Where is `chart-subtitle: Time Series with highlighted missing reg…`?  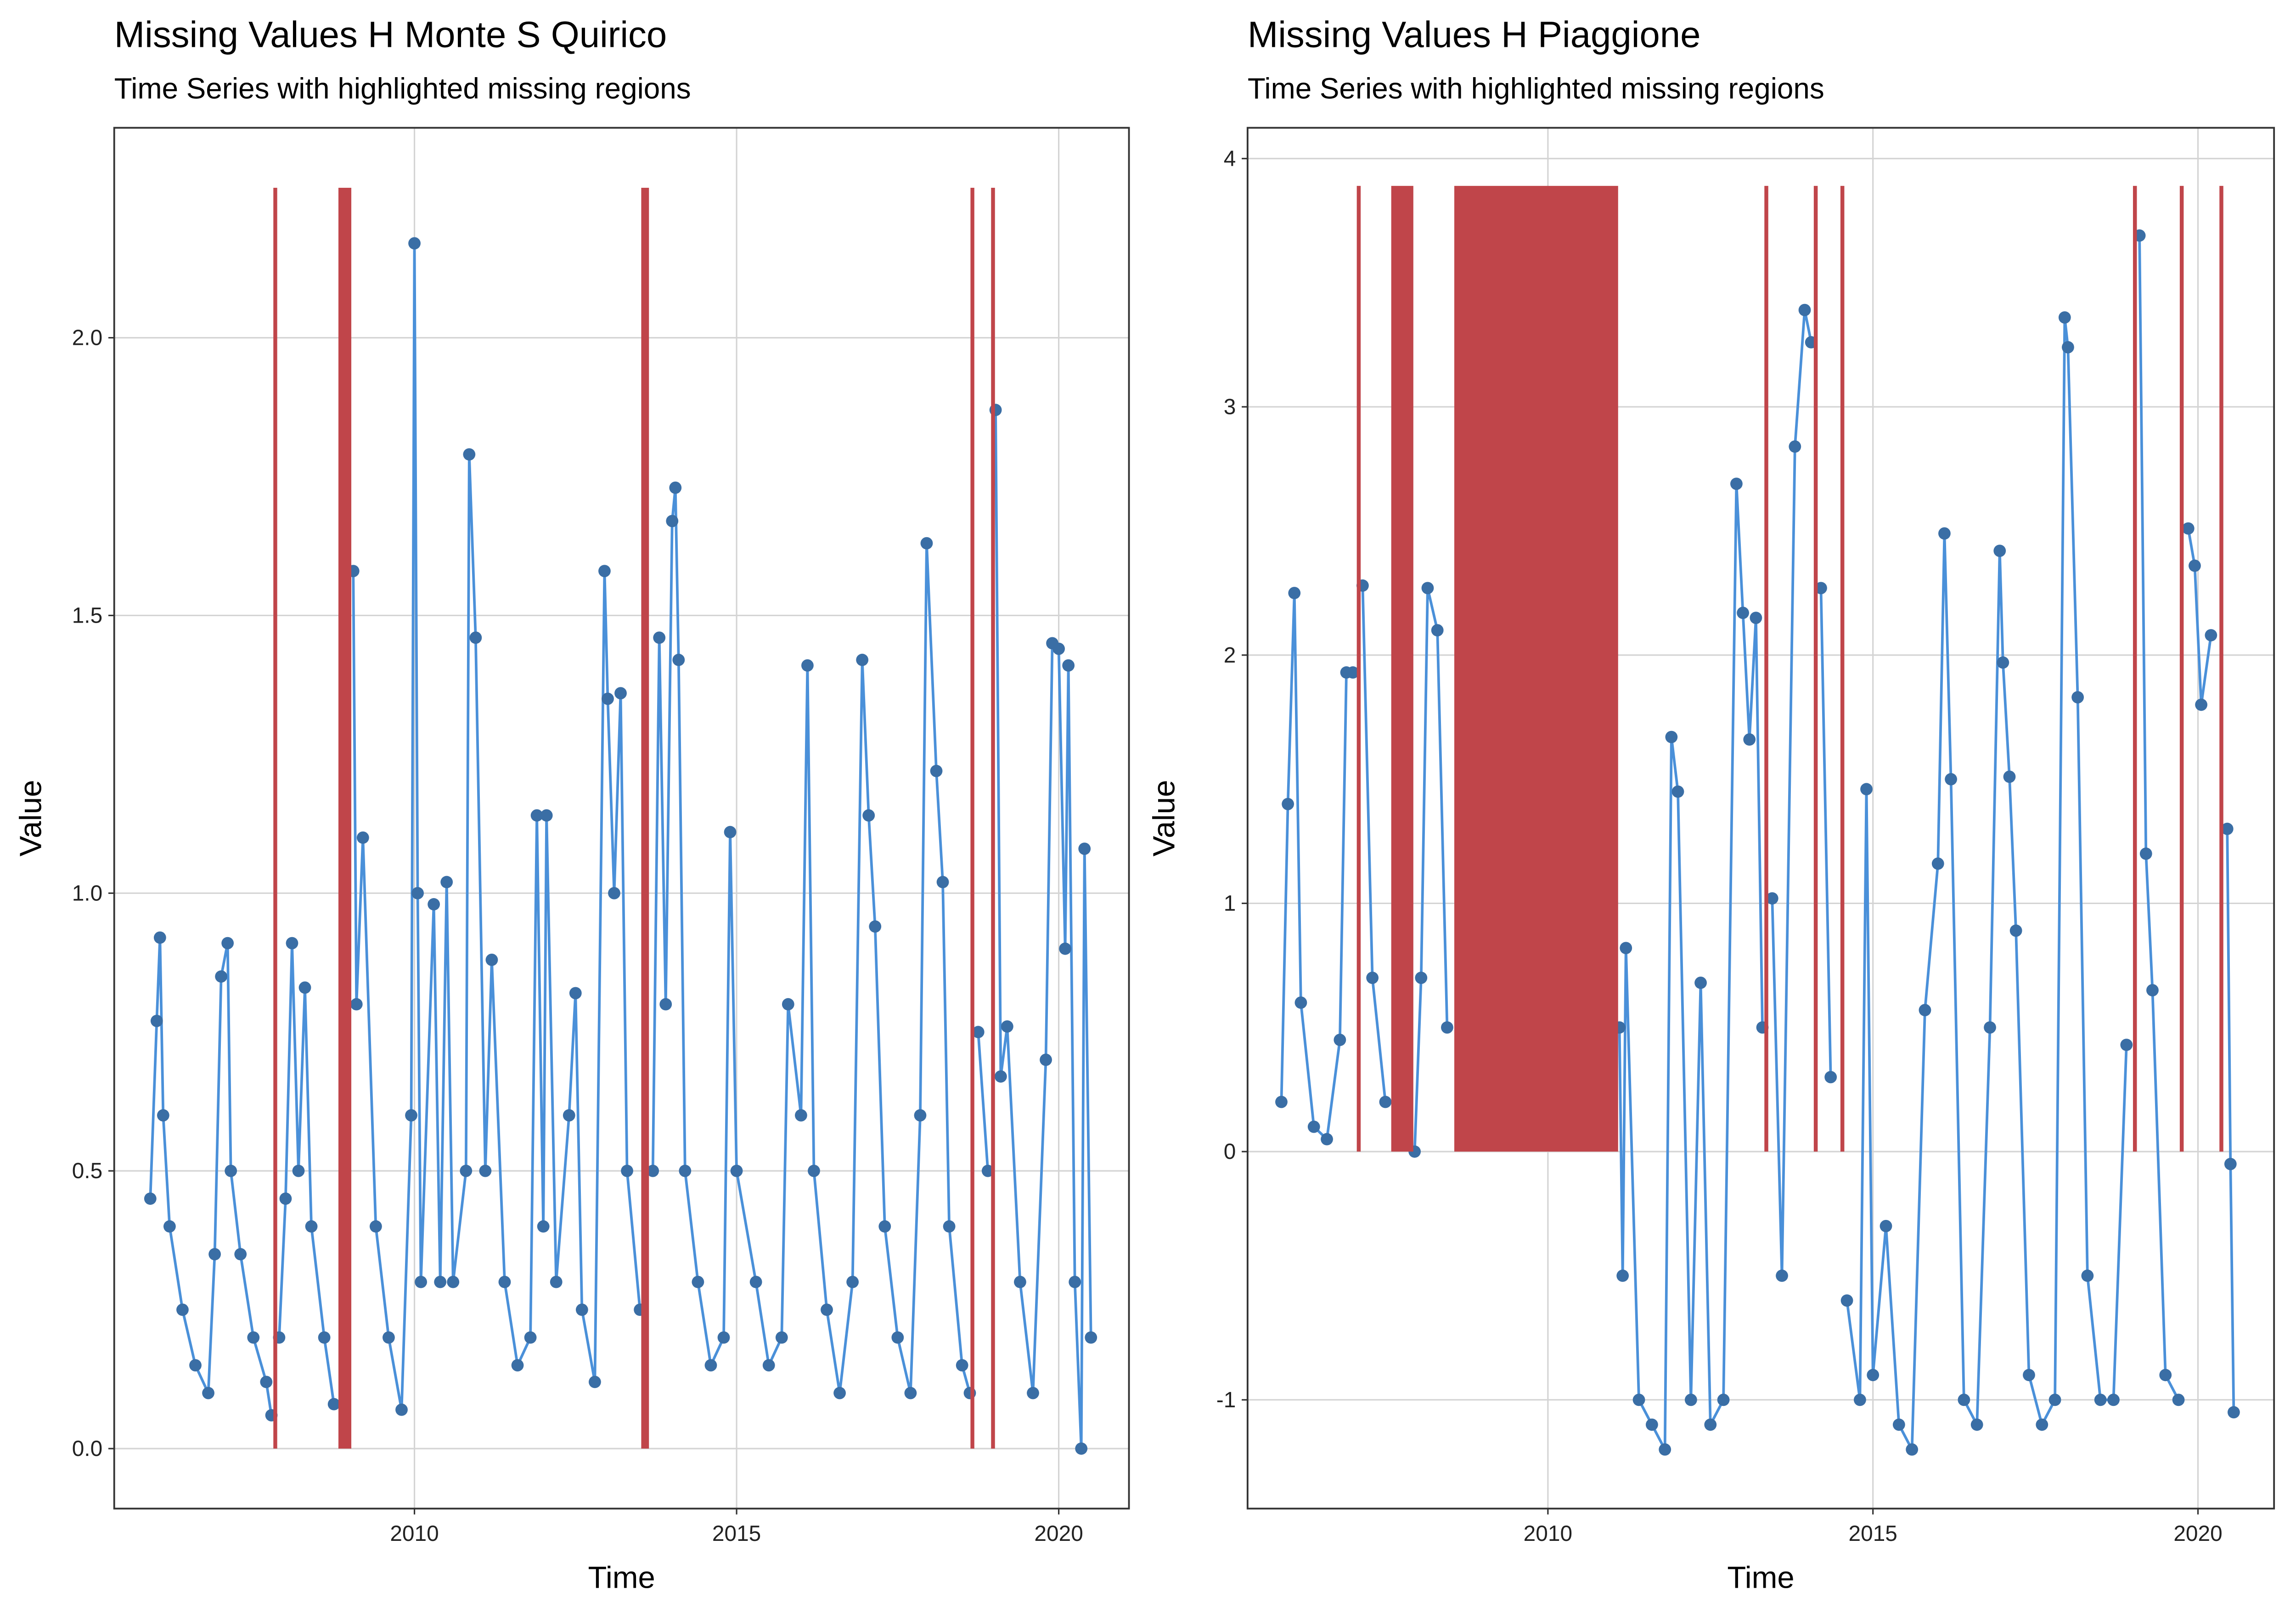
chart-subtitle: Time Series with highlighted missing reg… is located at coordinates (403, 88).